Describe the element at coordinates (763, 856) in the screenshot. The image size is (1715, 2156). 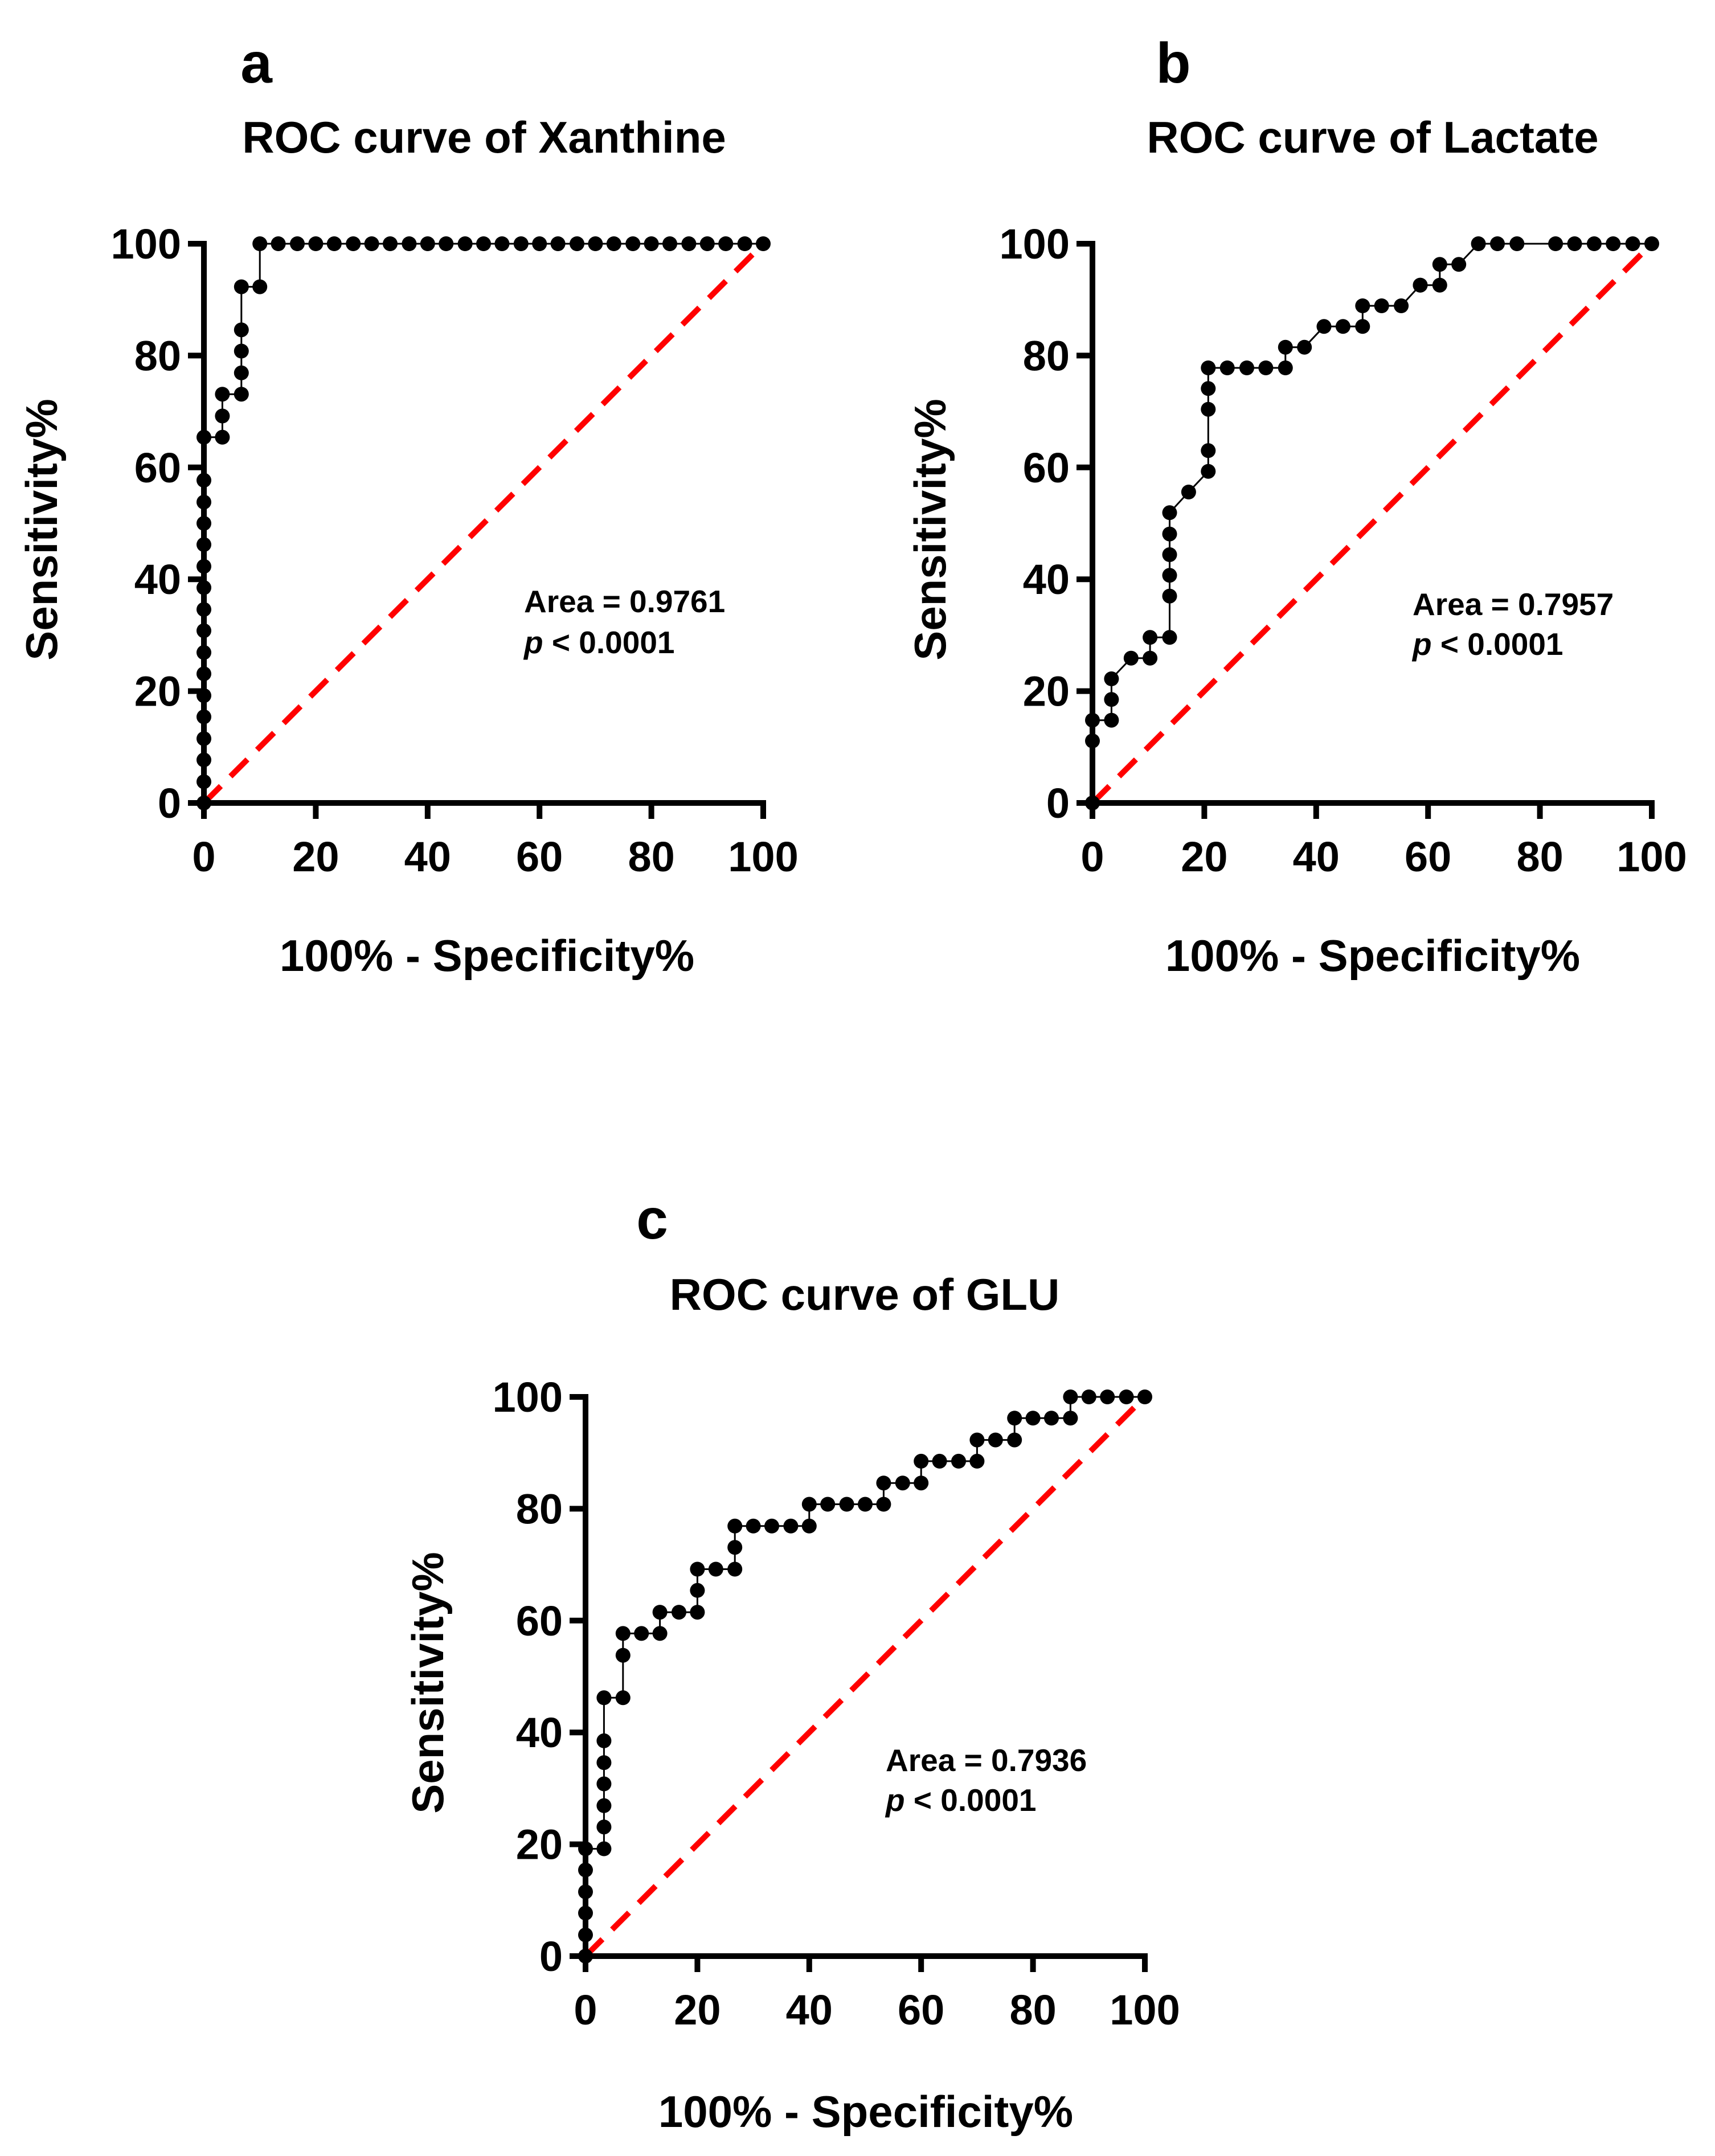
I see `panel-a-x-tick-label: 100` at that location.